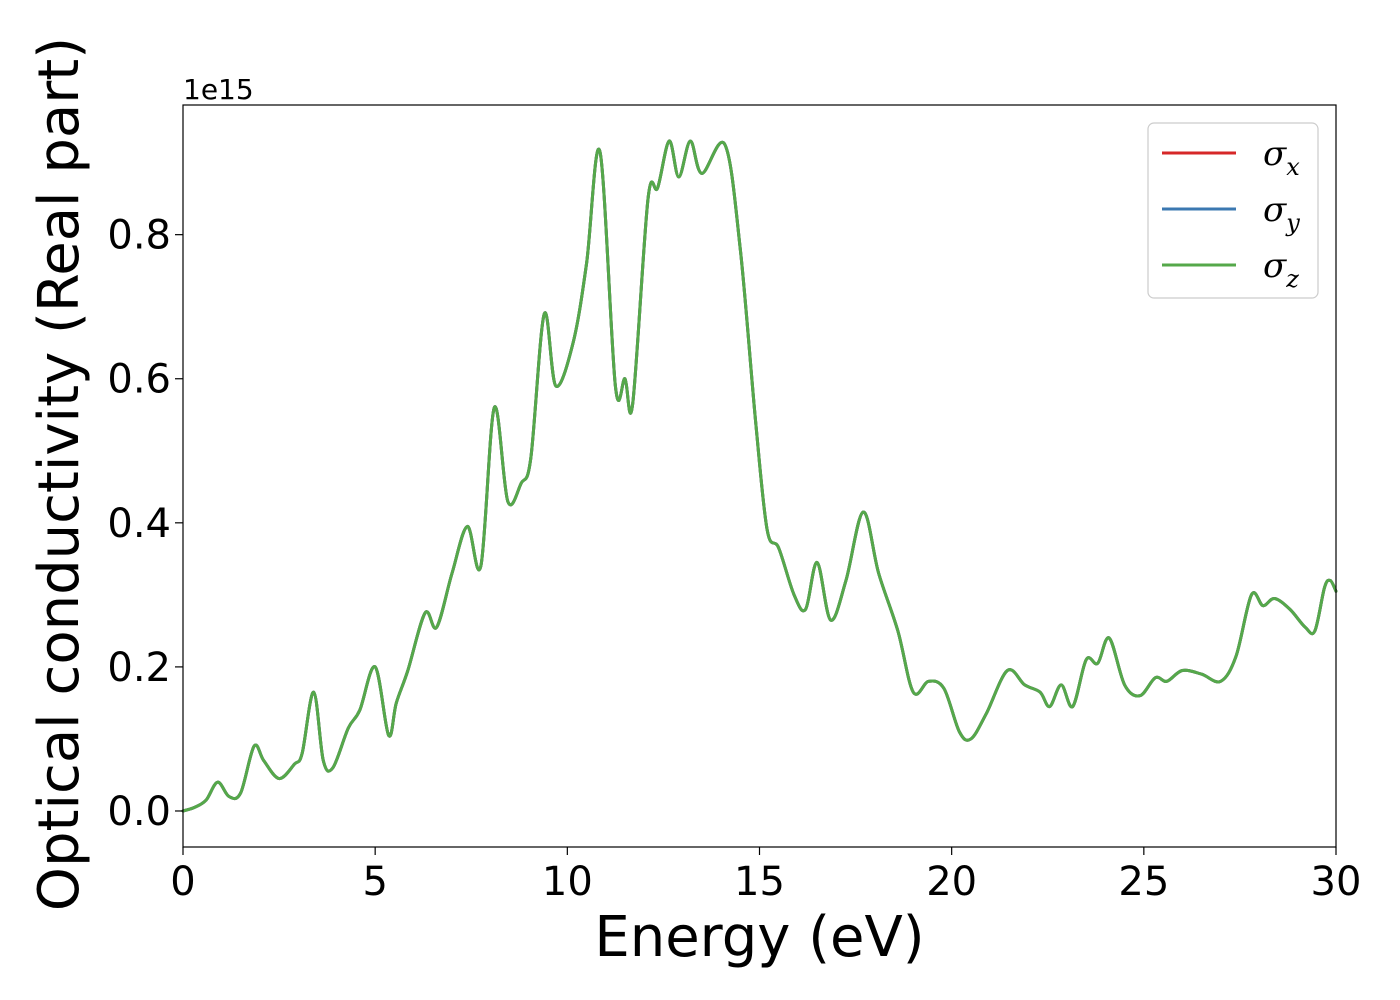  What do you see at coordinates (1281, 157) in the screenshot?
I see `legend-label-x: σx` at bounding box center [1281, 157].